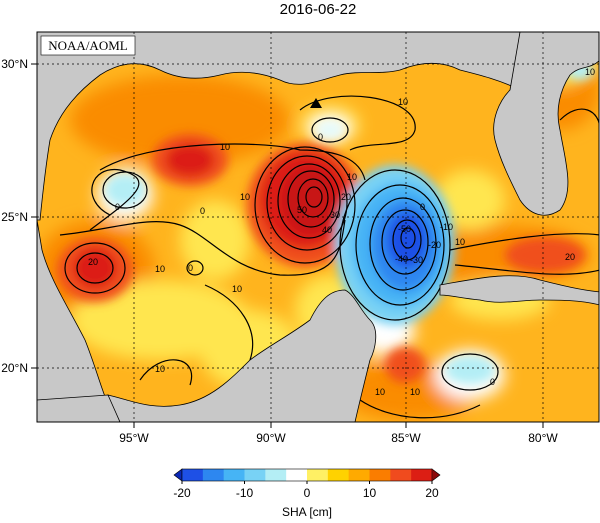 The width and height of the screenshot is (600, 523). What do you see at coordinates (436, 475) in the screenshot?
I see `colorbar-high-arrow` at bounding box center [436, 475].